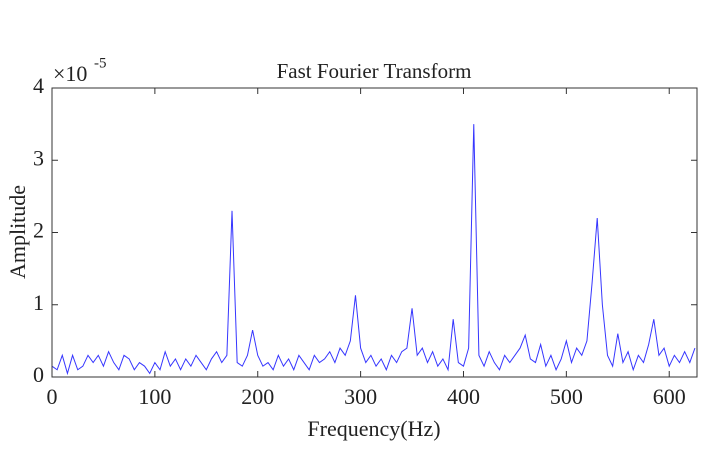  Describe the element at coordinates (38, 302) in the screenshot. I see `y-tick-label: 1` at that location.